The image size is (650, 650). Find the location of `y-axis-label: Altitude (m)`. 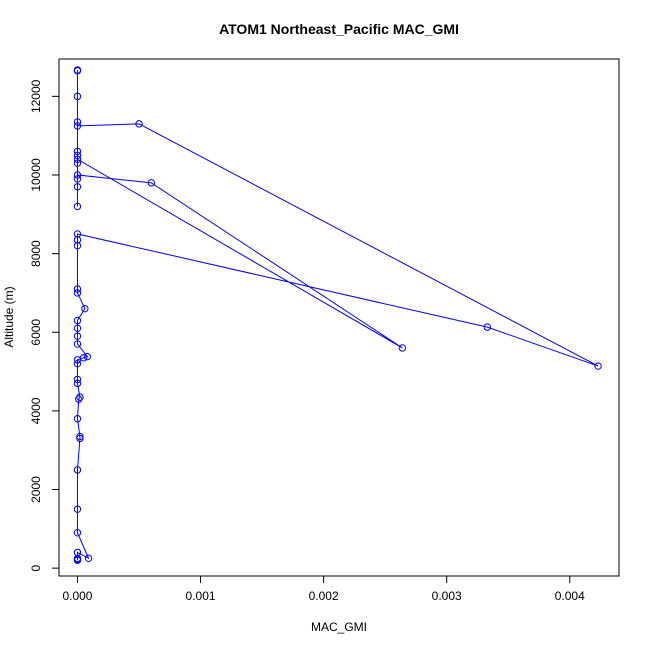

y-axis-label: Altitude (m) is located at coordinates (9, 316).